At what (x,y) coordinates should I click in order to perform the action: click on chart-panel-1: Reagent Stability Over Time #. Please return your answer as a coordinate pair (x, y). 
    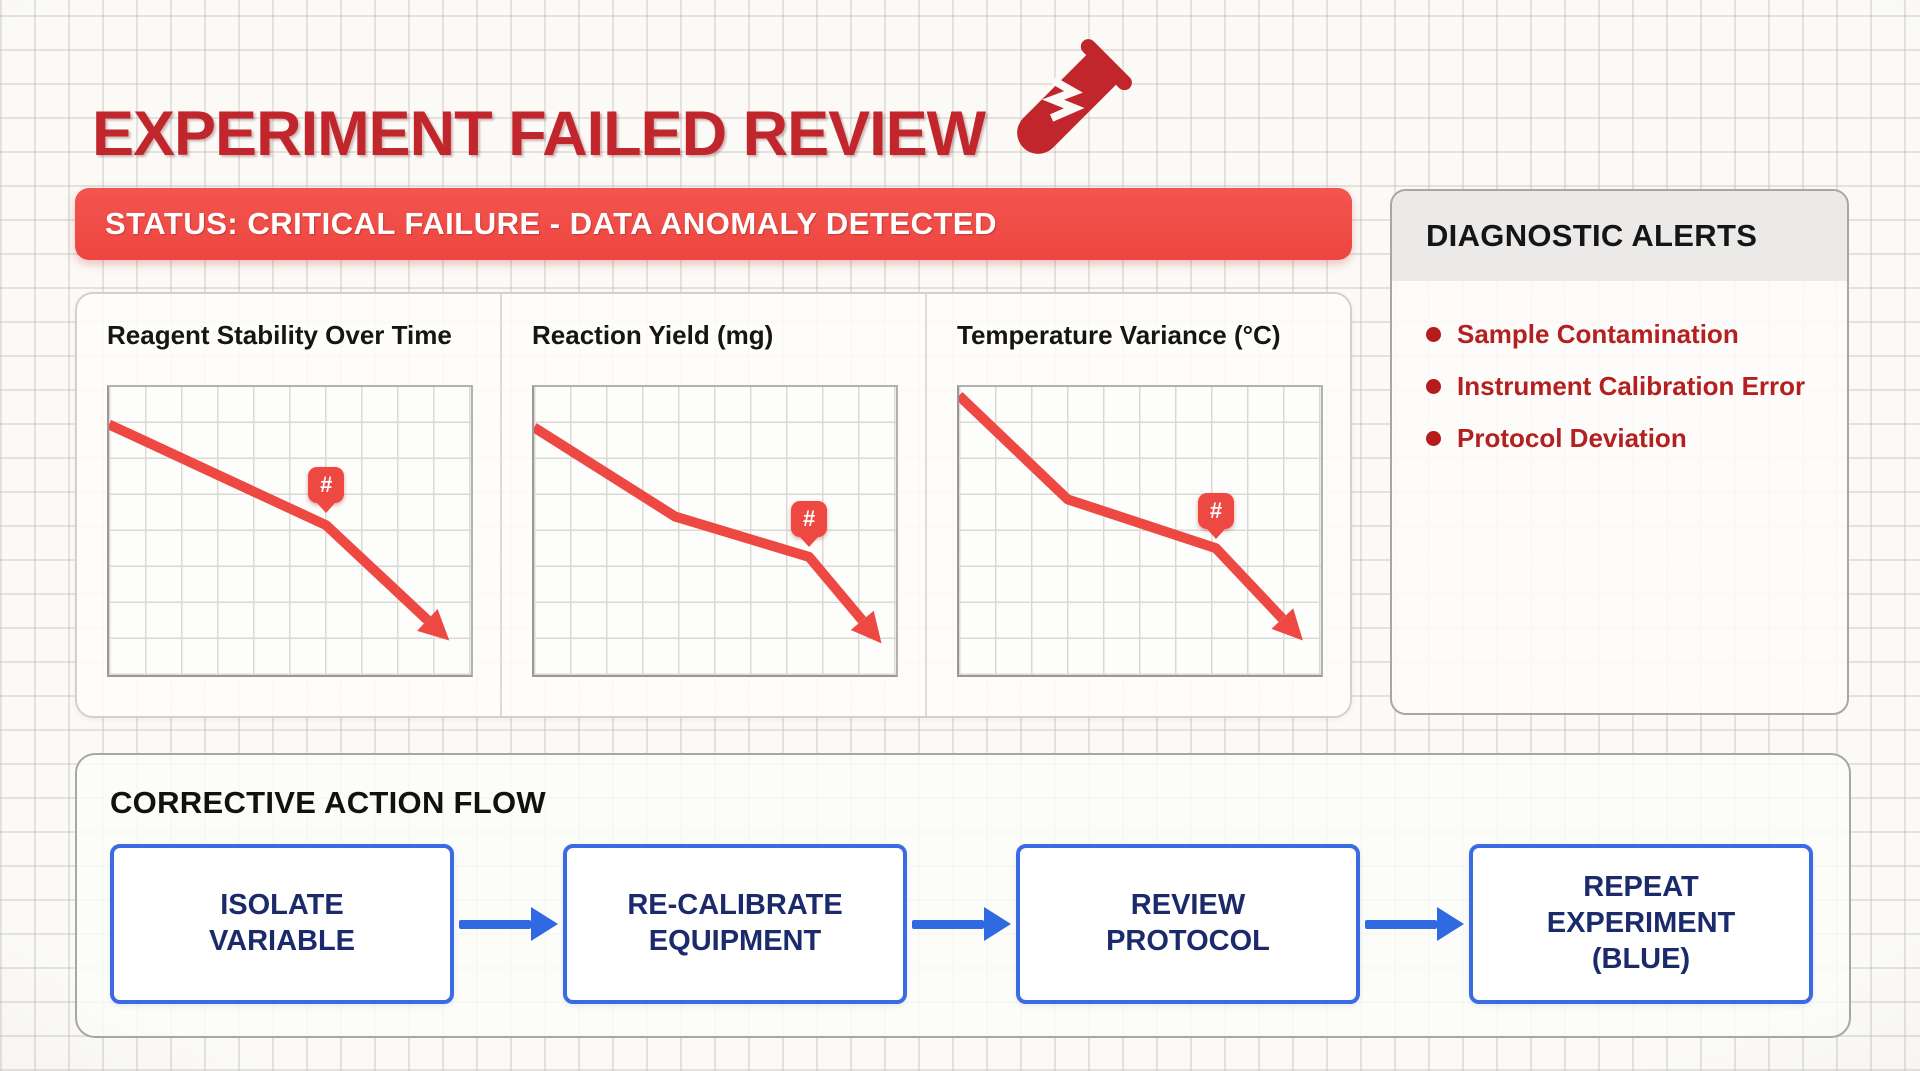
    Looking at the image, I should click on (289, 505).